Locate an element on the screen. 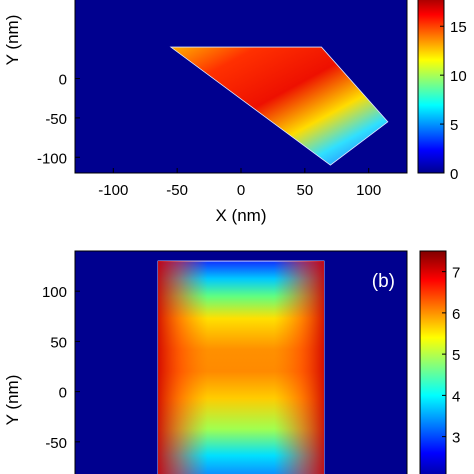 This screenshot has height=474, width=474. colorbar-tick-label: 3 is located at coordinates (456, 438).